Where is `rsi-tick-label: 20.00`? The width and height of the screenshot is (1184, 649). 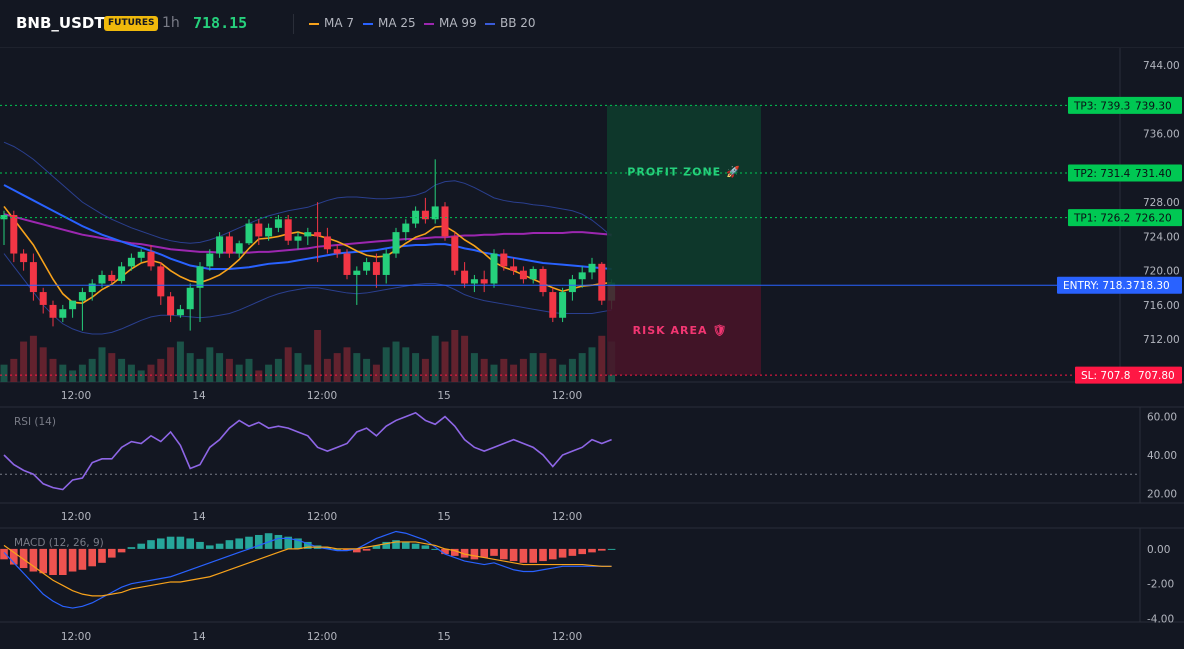
rsi-tick-label: 20.00 is located at coordinates (1162, 494).